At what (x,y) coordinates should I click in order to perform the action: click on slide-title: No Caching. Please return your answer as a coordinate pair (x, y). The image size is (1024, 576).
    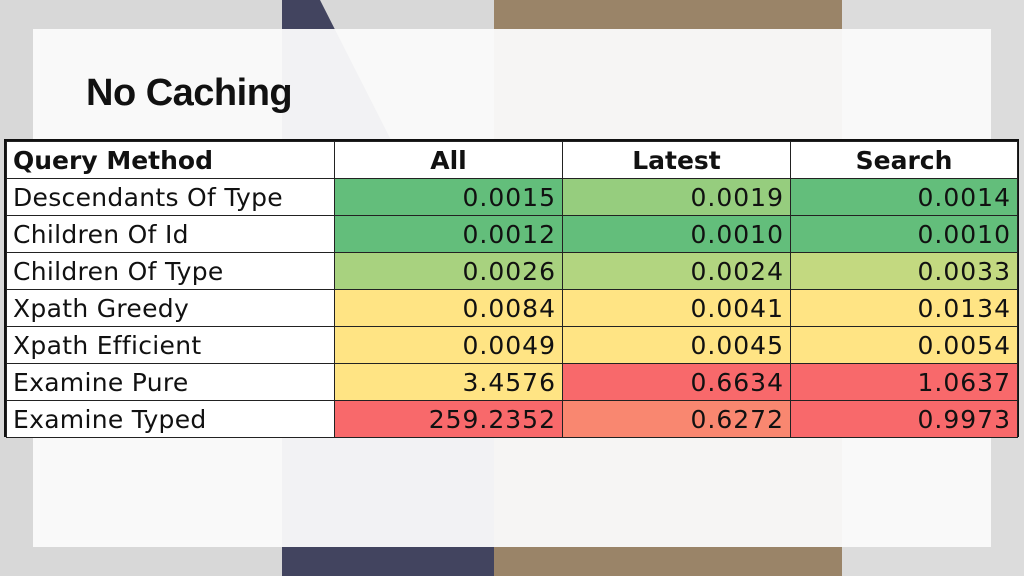
    Looking at the image, I should click on (189, 93).